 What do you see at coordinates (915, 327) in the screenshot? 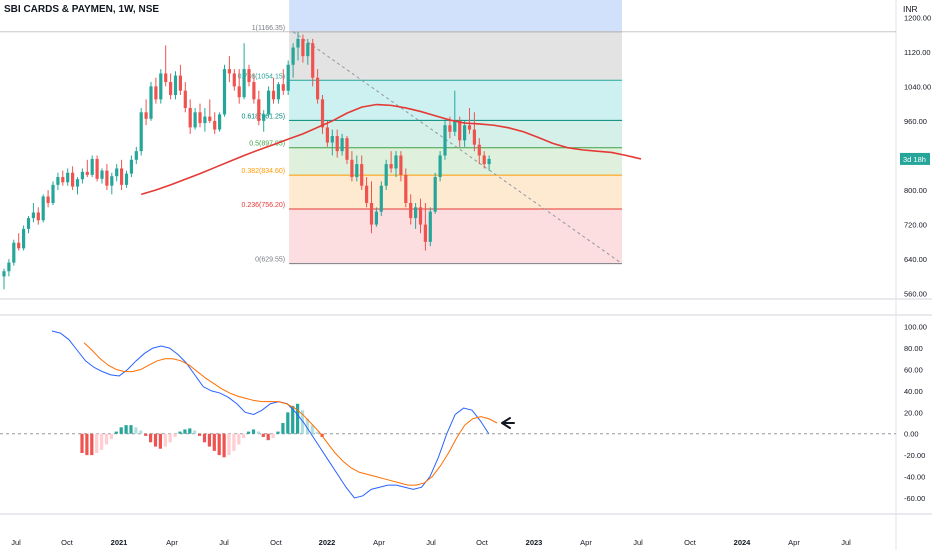
I see `macd-y-tick-label: 100.00` at bounding box center [915, 327].